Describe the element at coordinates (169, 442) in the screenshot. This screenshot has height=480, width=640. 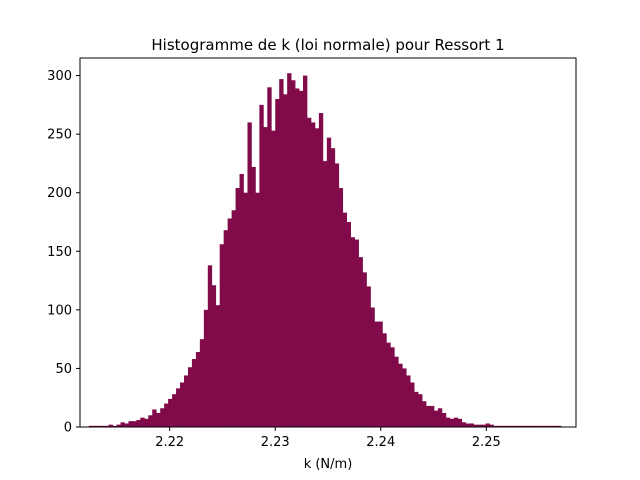
I see `x-tick-label: 2.22` at that location.